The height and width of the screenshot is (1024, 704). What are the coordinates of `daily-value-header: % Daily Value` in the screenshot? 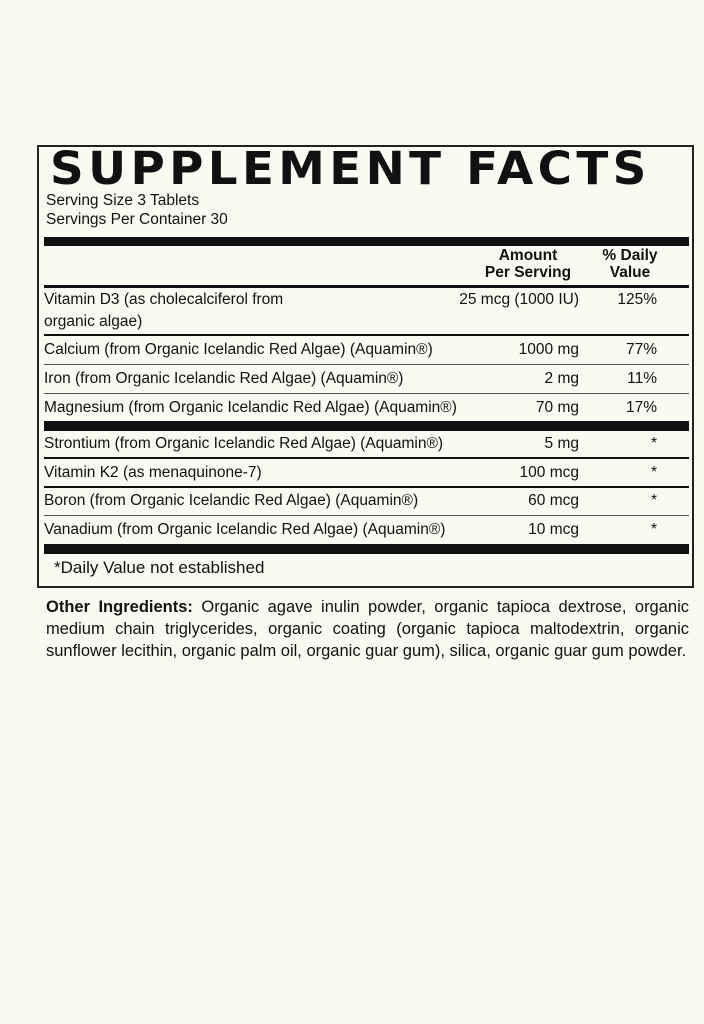 It's located at (630, 264).